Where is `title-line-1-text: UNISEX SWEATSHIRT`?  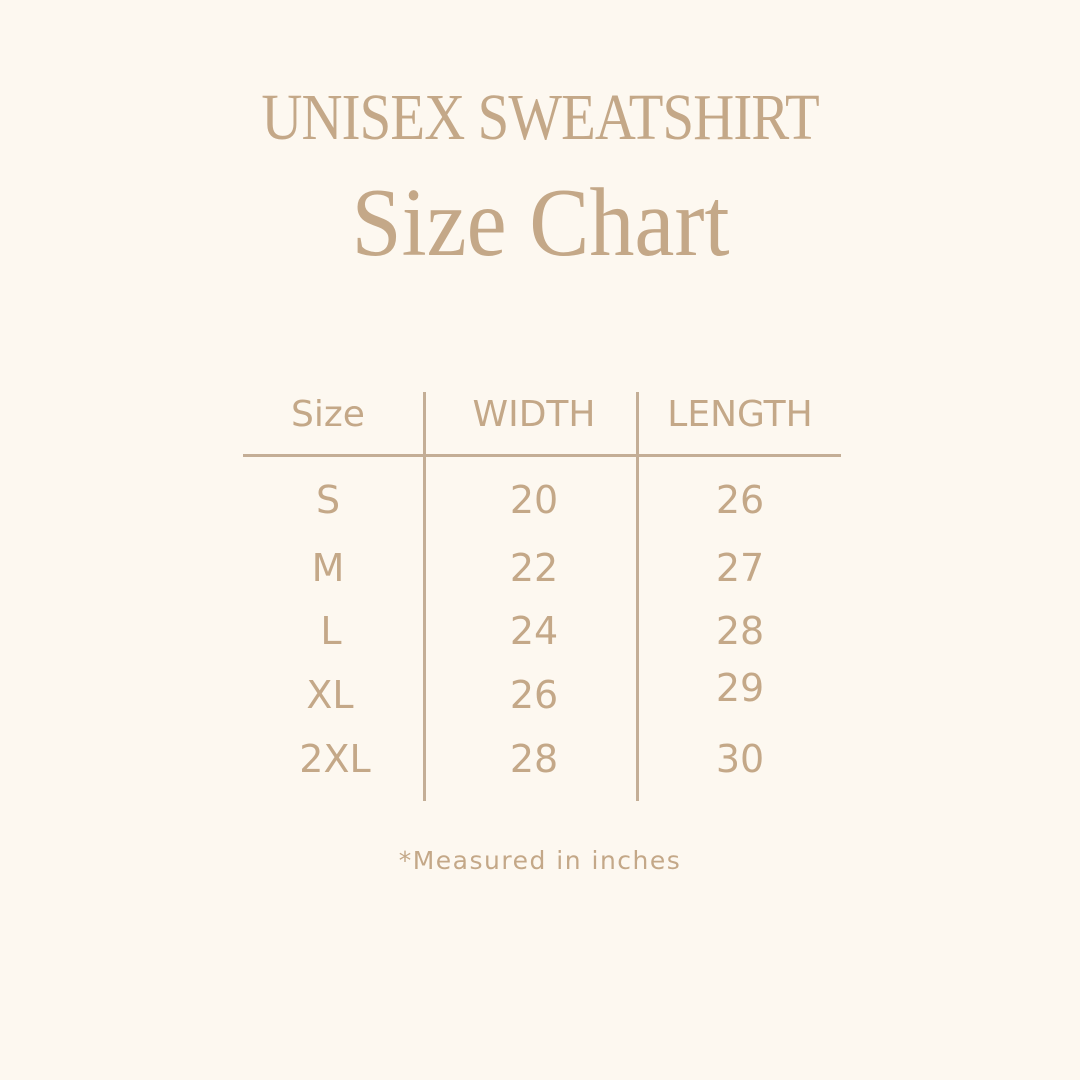
title-line-1-text: UNISEX SWEATSHIRT is located at coordinates (540, 117).